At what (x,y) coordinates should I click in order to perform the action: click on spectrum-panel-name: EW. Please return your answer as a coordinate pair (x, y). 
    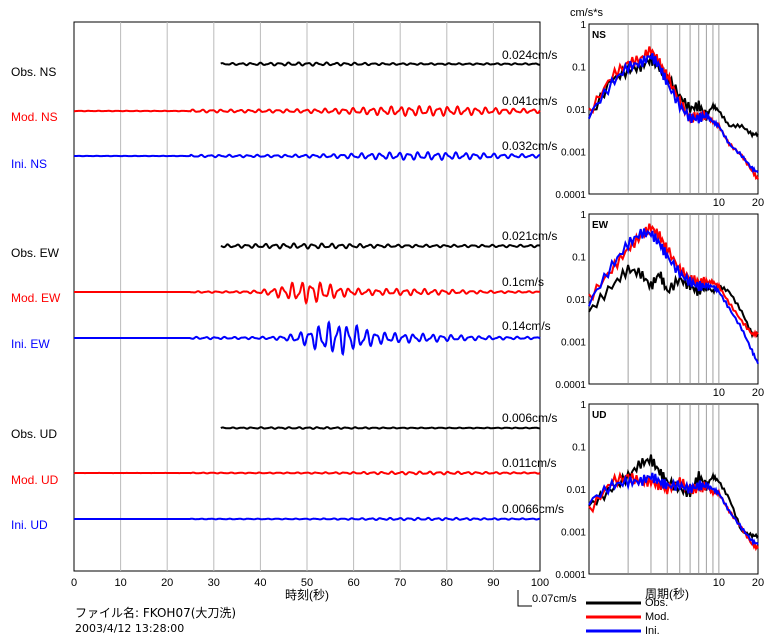
    Looking at the image, I should click on (600, 225).